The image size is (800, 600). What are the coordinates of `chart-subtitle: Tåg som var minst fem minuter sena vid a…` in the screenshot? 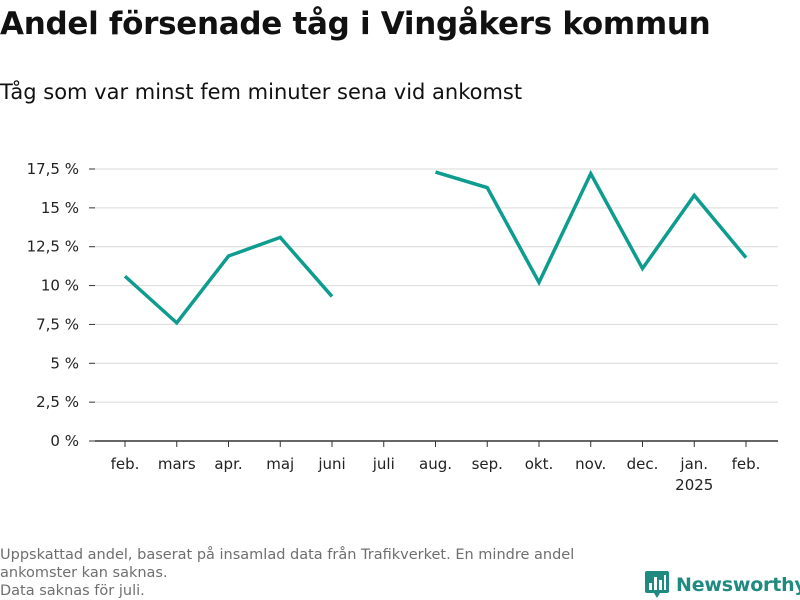 It's located at (261, 92).